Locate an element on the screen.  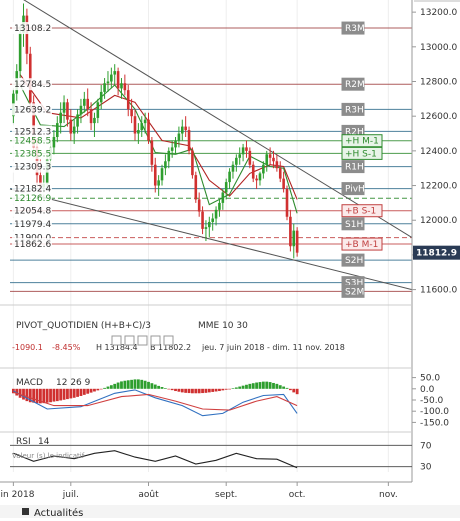
left-level-label: 12126.9 is located at coordinates (32, 199).